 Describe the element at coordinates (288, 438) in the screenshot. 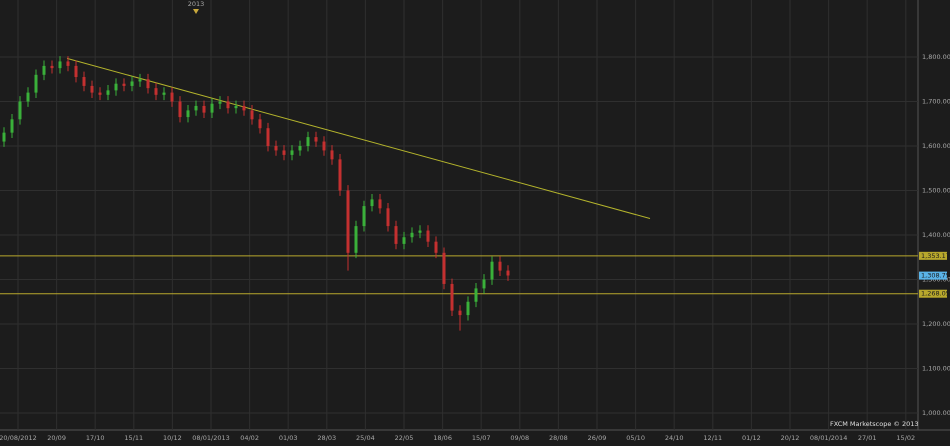

I see `x-tick-label: 01/03` at that location.